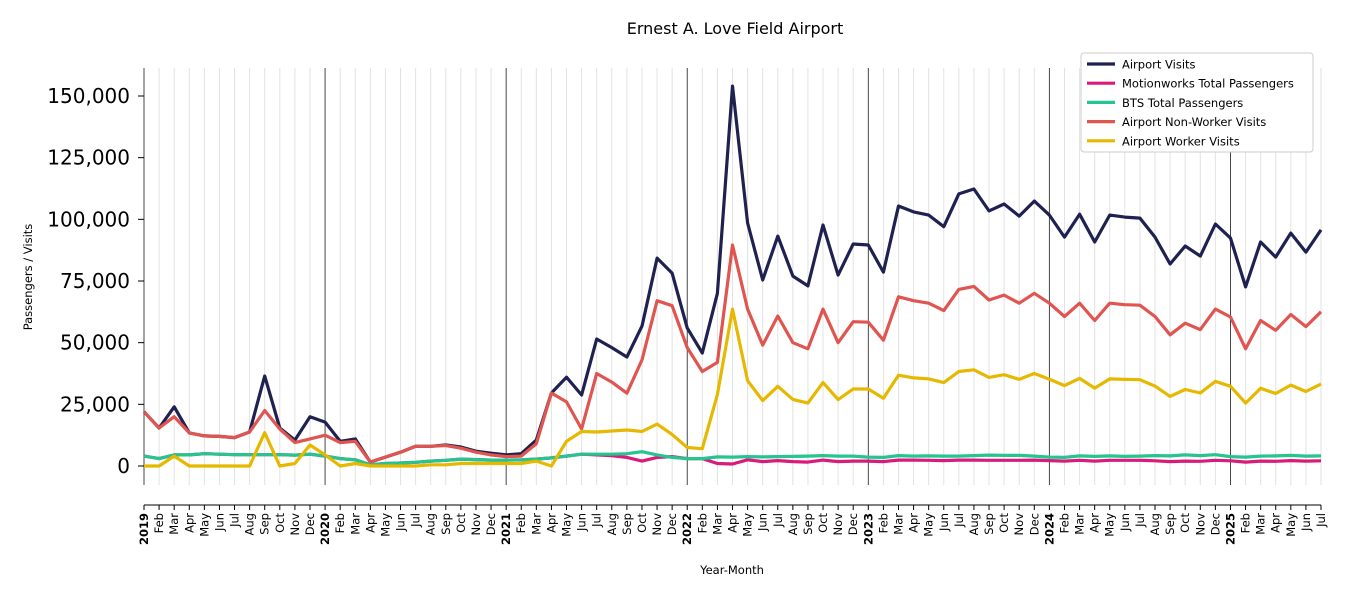  Describe the element at coordinates (95, 404) in the screenshot. I see `y-tick-label: 25,000` at that location.